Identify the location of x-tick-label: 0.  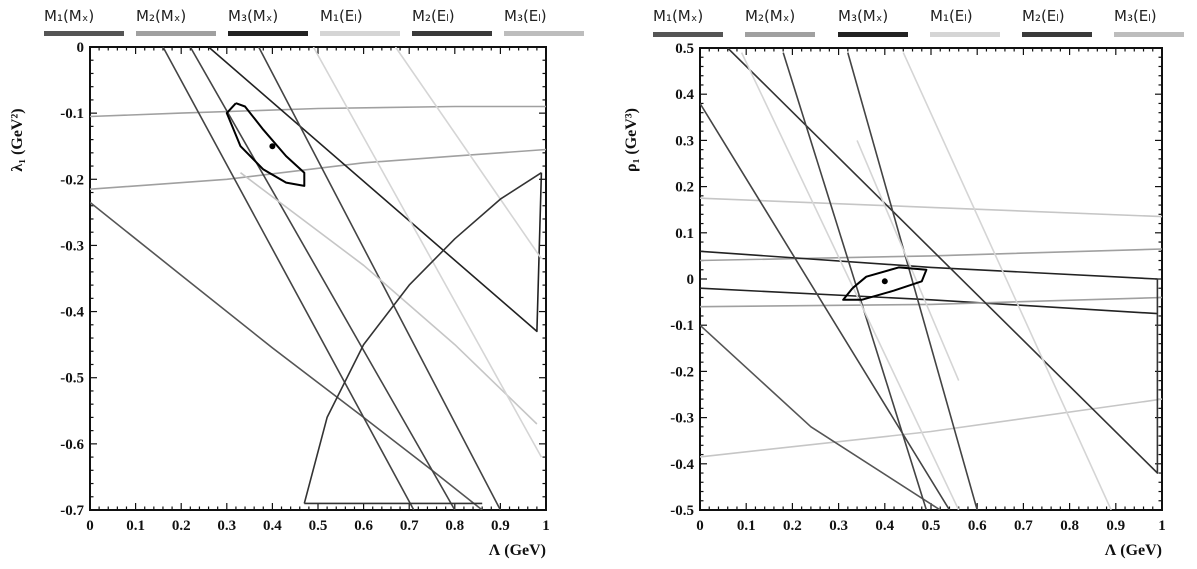
(700, 526).